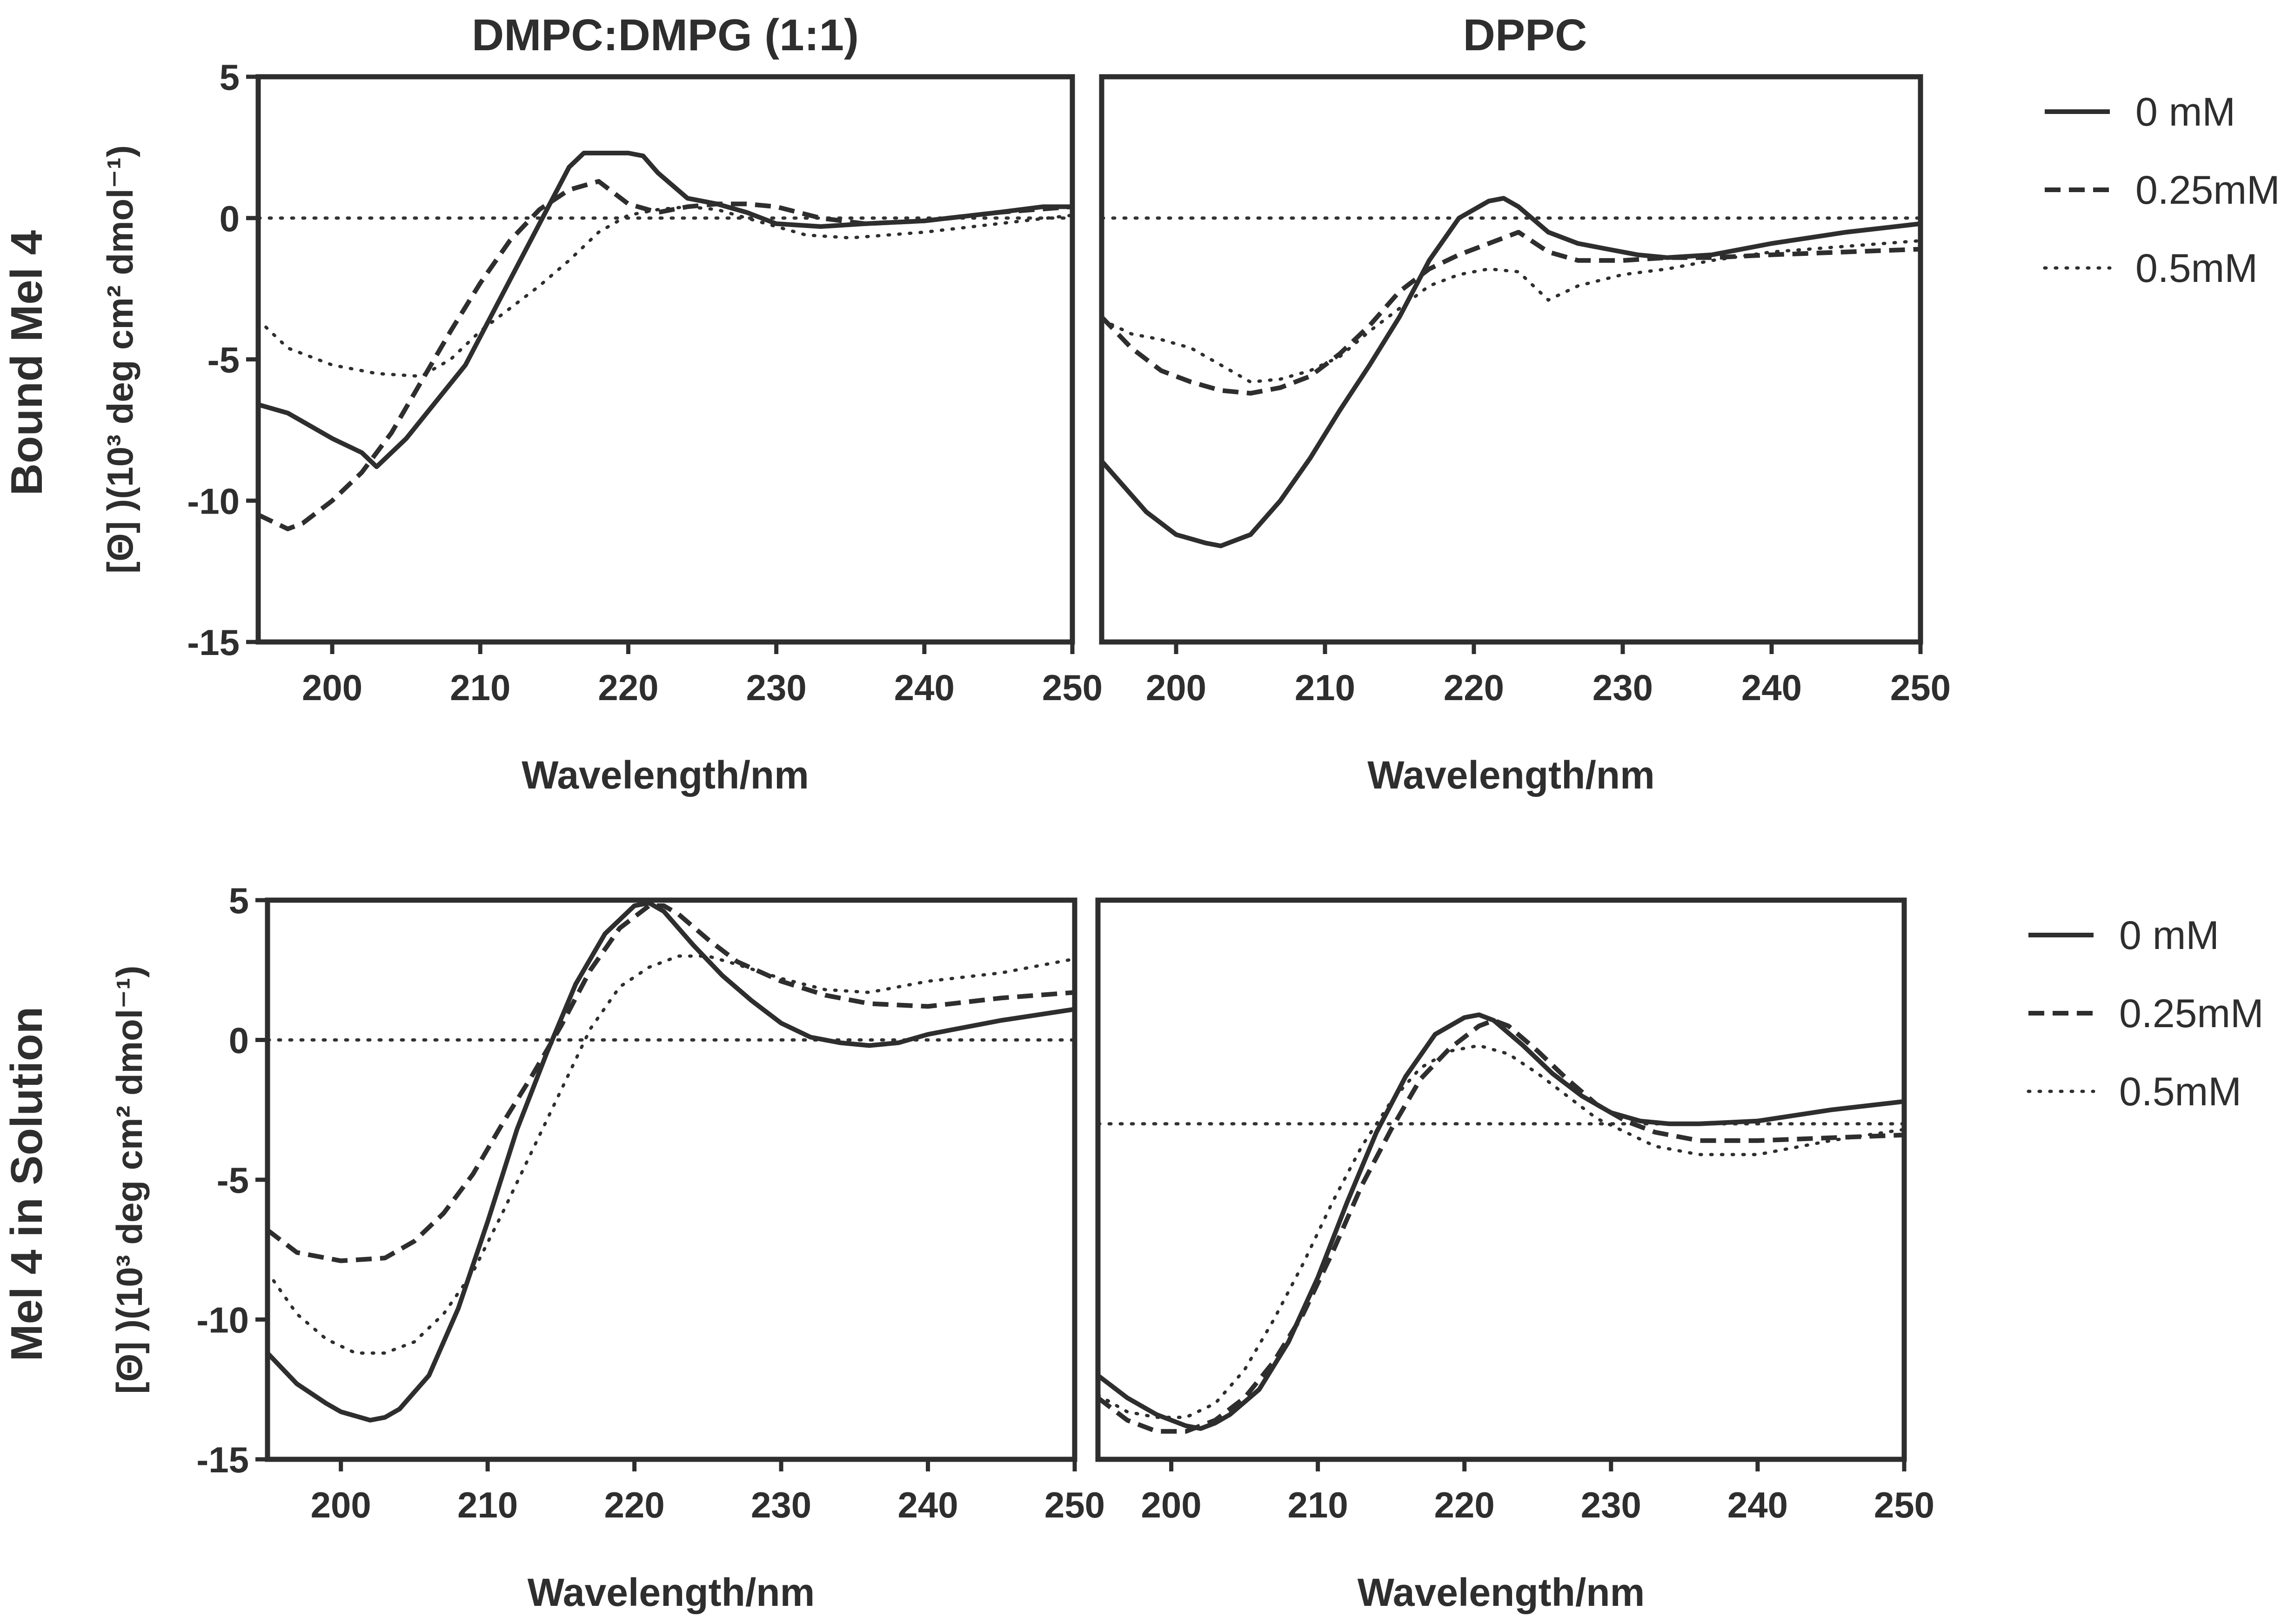 The image size is (2295, 1624). Describe the element at coordinates (666, 35) in the screenshot. I see `column-title-dmpc-dmpg: DMPC:DMPG (1:1)` at that location.